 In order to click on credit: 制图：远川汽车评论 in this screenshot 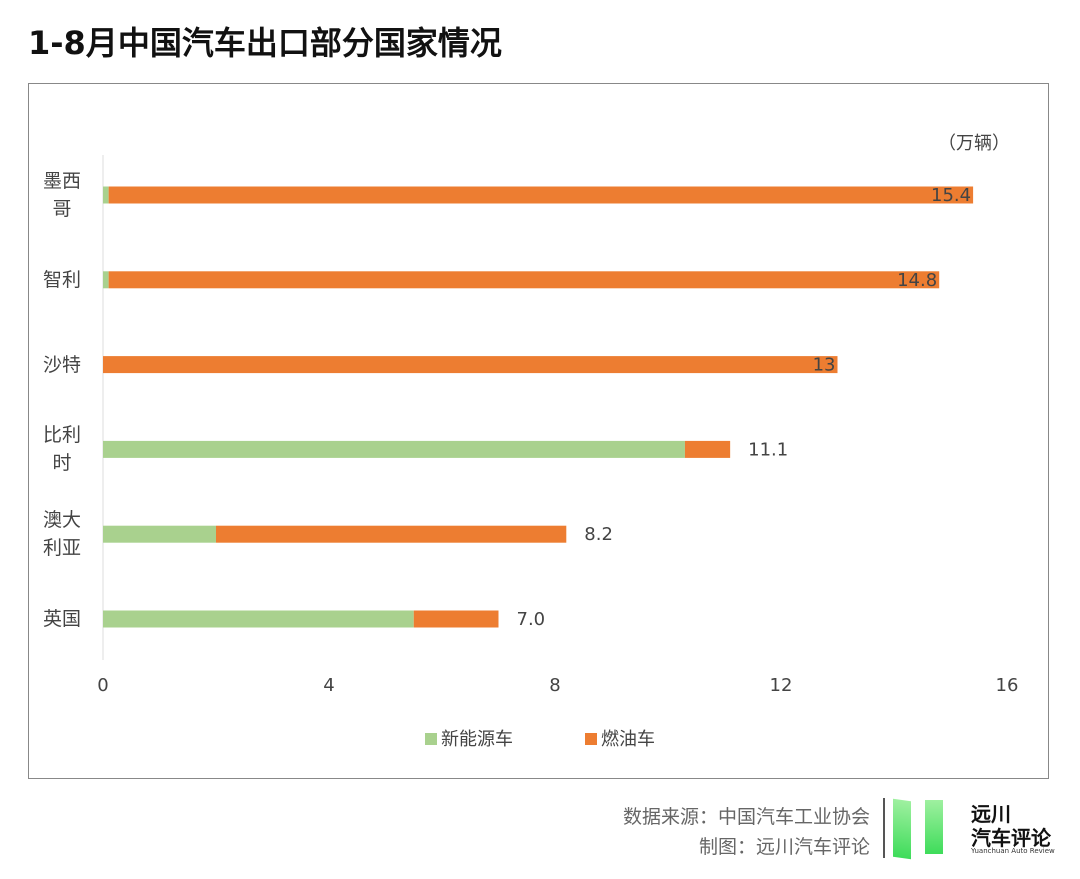, I will do `click(784, 847)`.